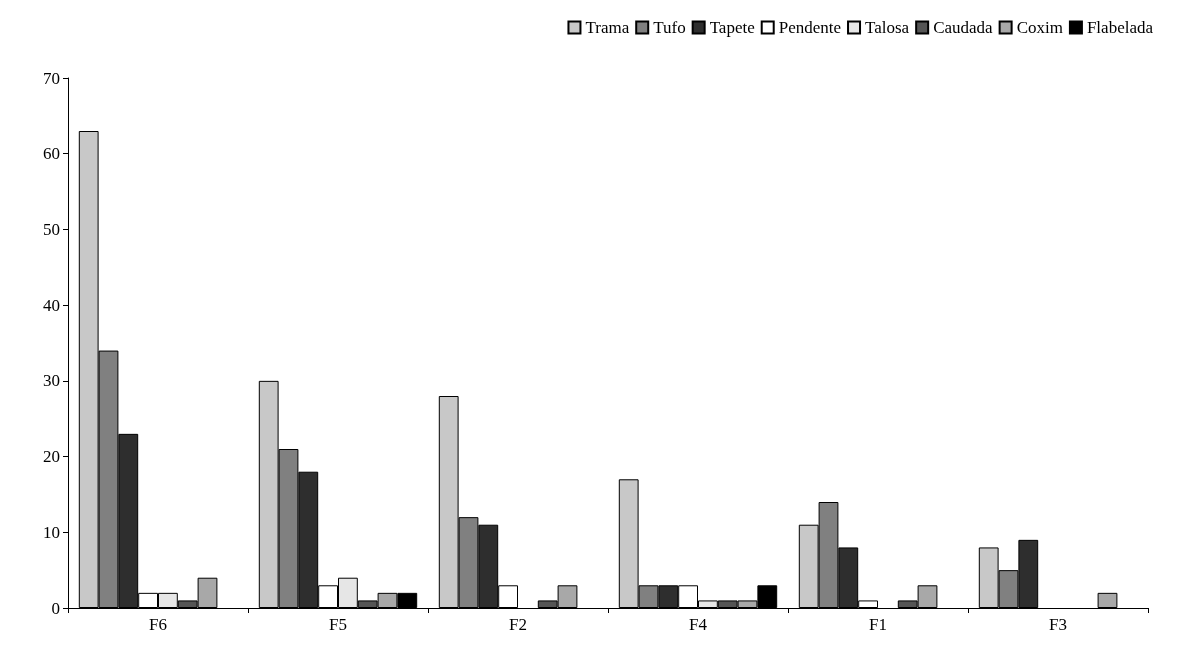 The height and width of the screenshot is (662, 1186). What do you see at coordinates (732, 27) in the screenshot?
I see `legend-label: Tapete` at bounding box center [732, 27].